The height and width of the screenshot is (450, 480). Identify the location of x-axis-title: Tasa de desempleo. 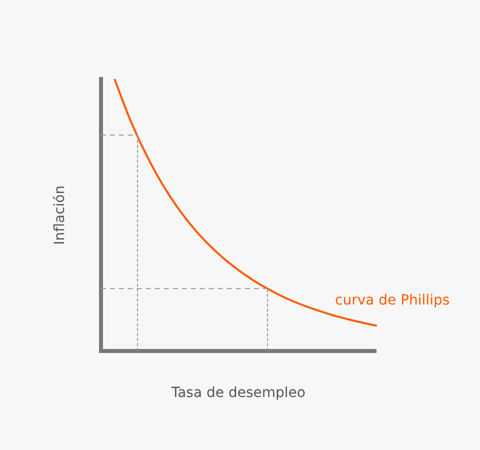
(238, 393).